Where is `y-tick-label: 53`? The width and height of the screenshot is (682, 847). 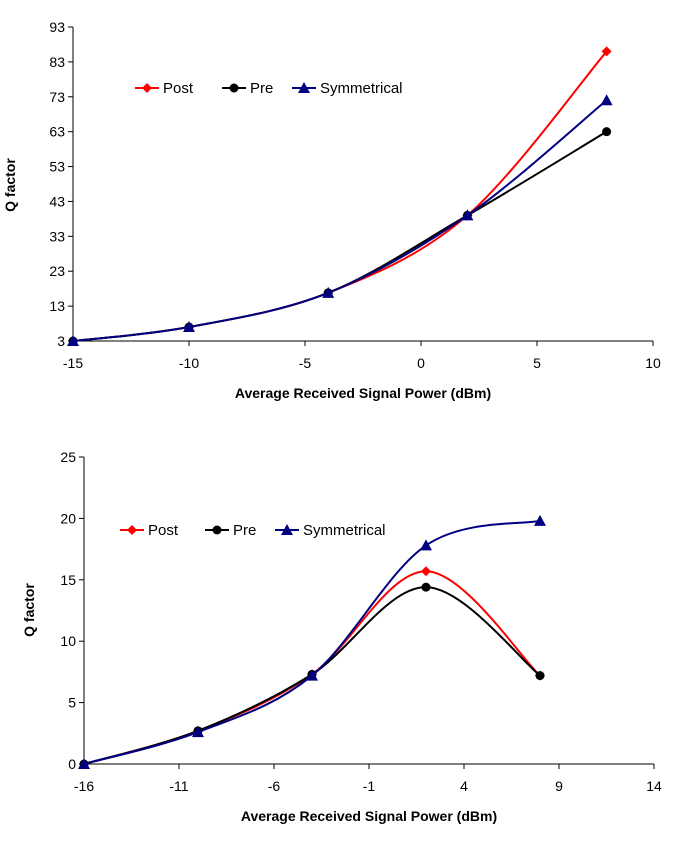 y-tick-label: 53 is located at coordinates (57, 167).